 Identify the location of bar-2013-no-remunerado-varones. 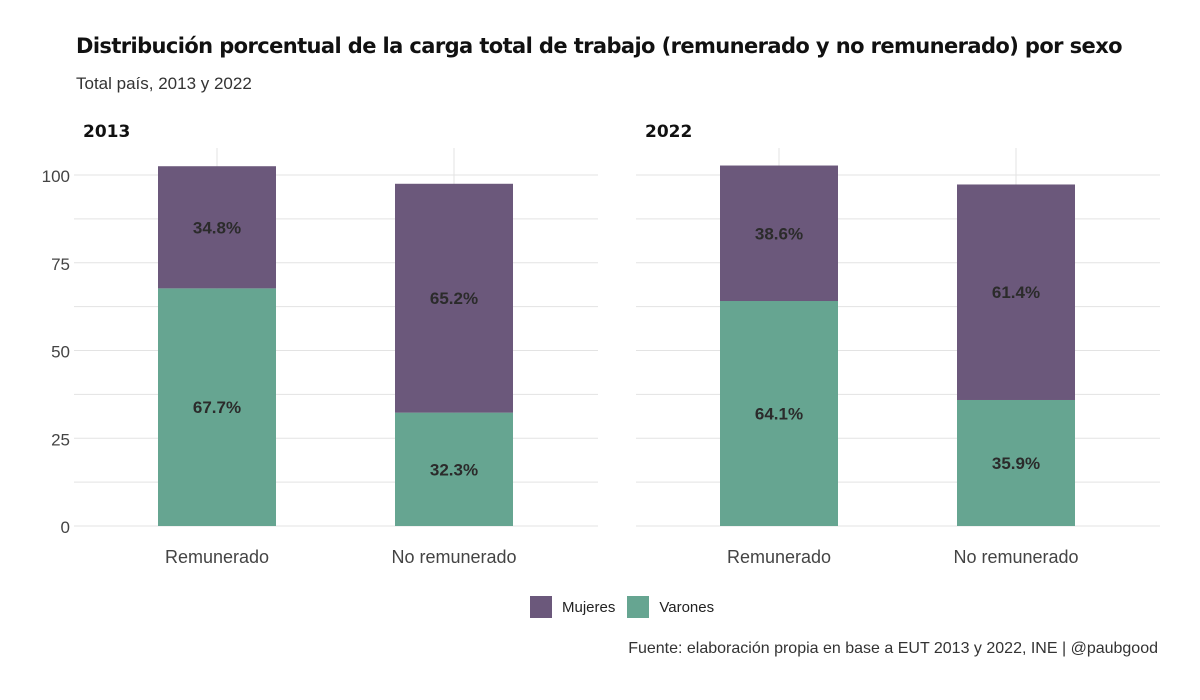
(454, 469).